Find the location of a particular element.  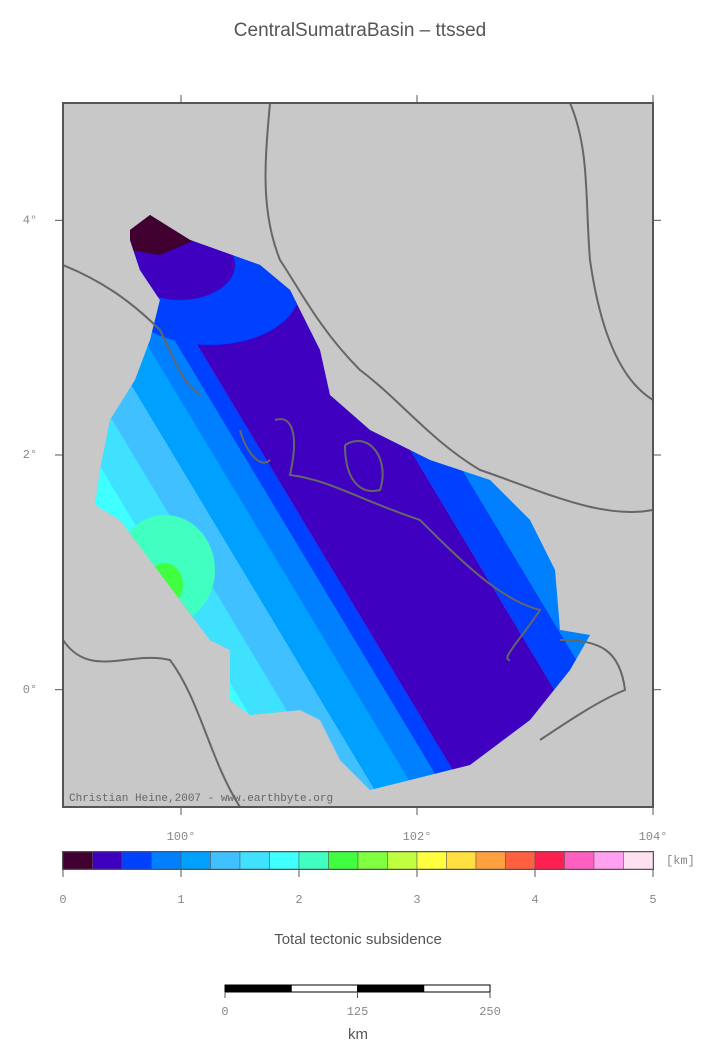

colorbar-tick-label: 2 is located at coordinates (298, 900).